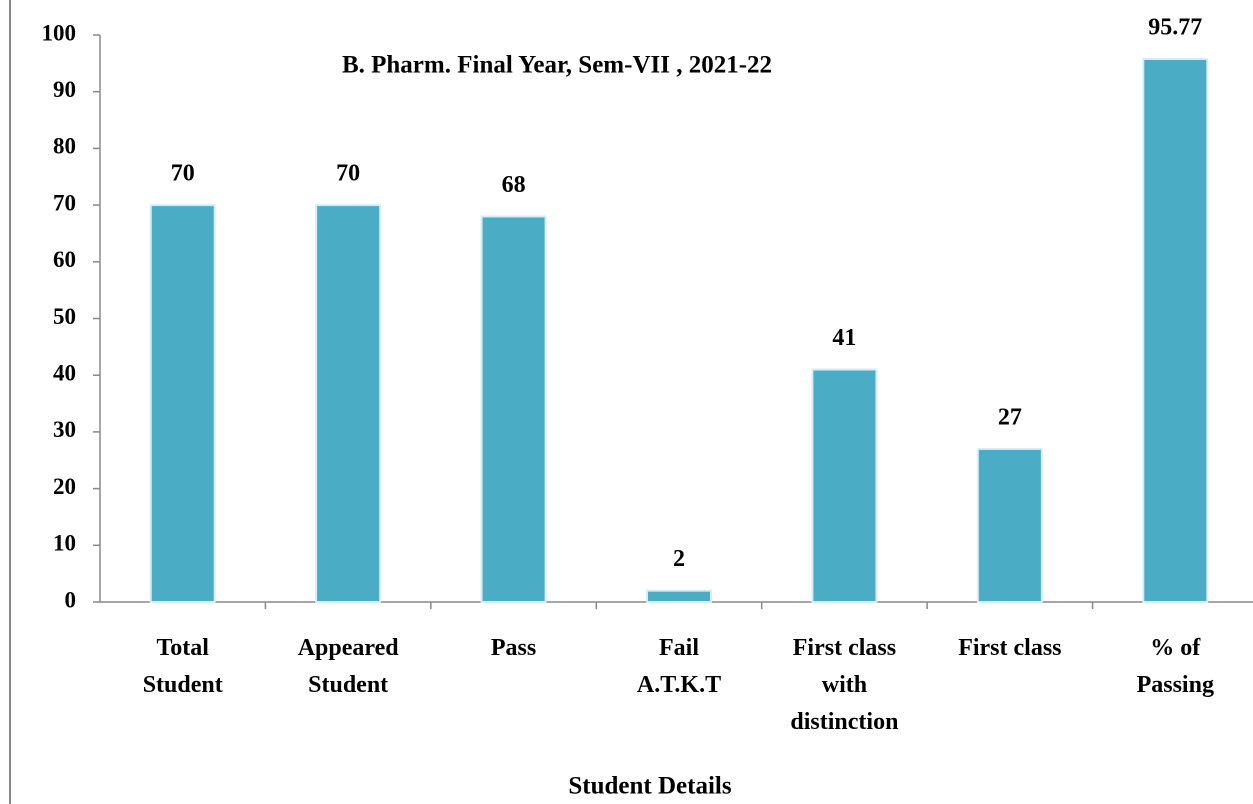  What do you see at coordinates (183, 666) in the screenshot?
I see `x-tick-label: Total Student` at bounding box center [183, 666].